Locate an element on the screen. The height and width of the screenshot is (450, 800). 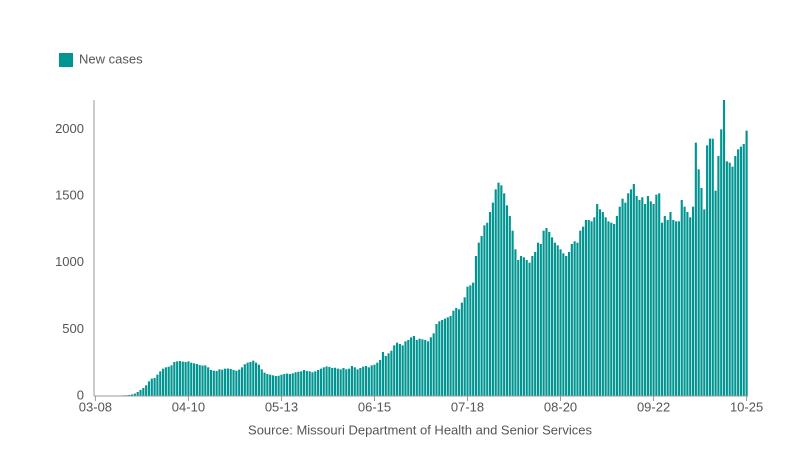
x-tick-label: 10-25 is located at coordinates (746, 406).